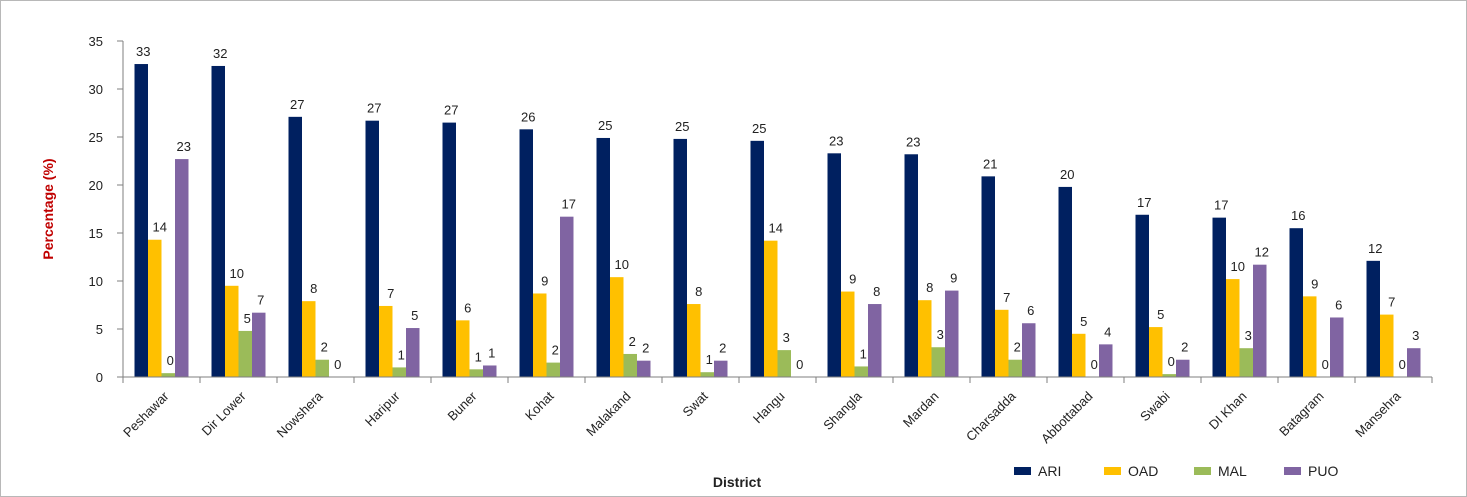  I want to click on legend-swatch-oad, so click(1112, 471).